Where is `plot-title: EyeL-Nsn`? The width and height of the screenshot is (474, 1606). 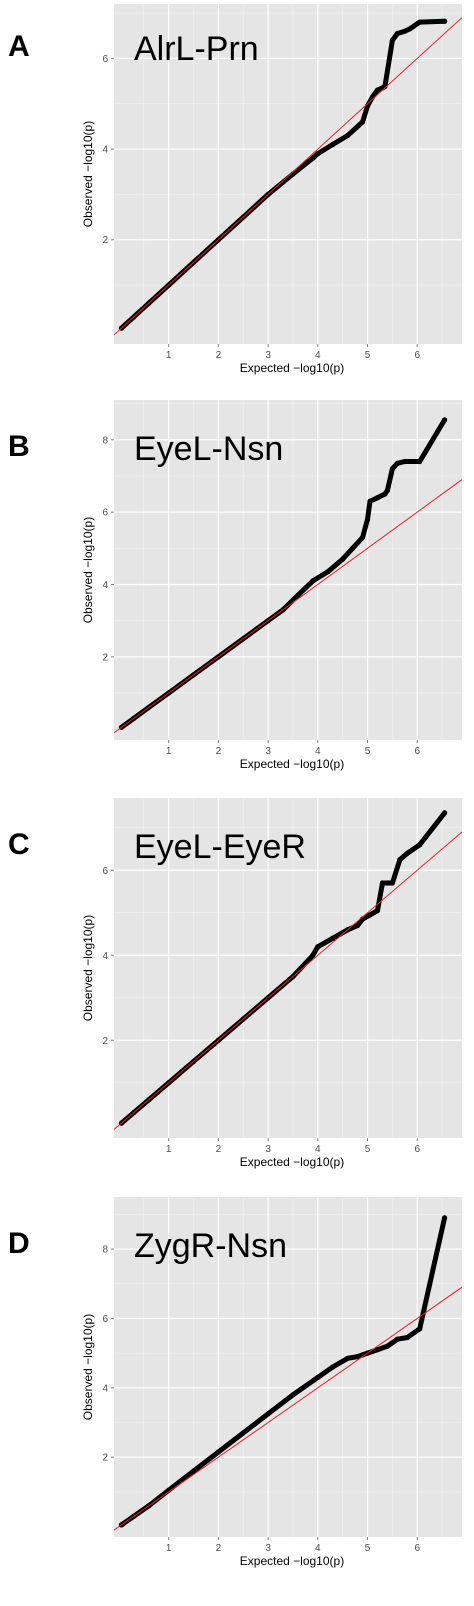 plot-title: EyeL-Nsn is located at coordinates (208, 449).